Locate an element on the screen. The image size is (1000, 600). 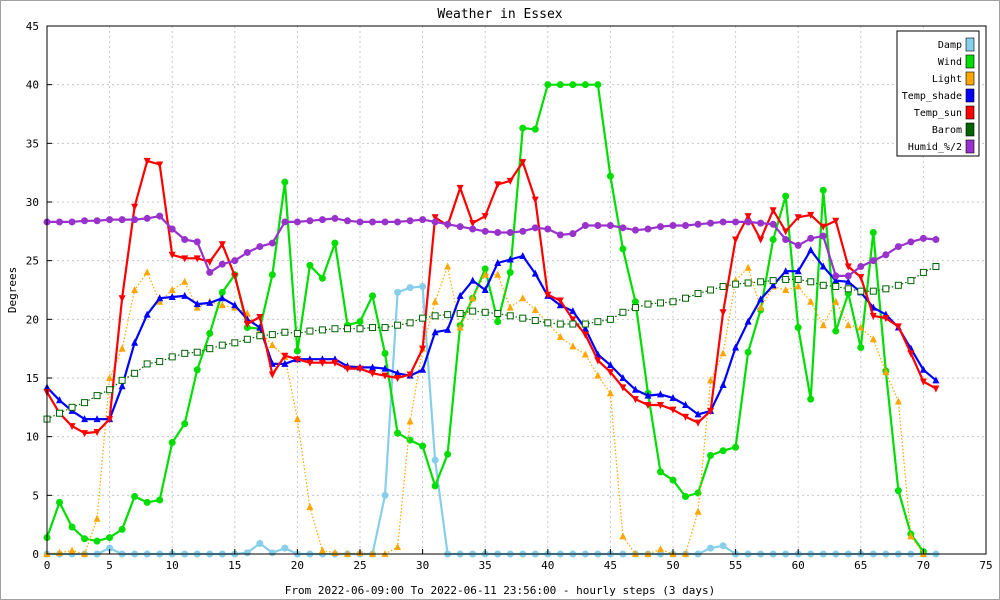
y-tick-label: 35 is located at coordinates (32, 143).